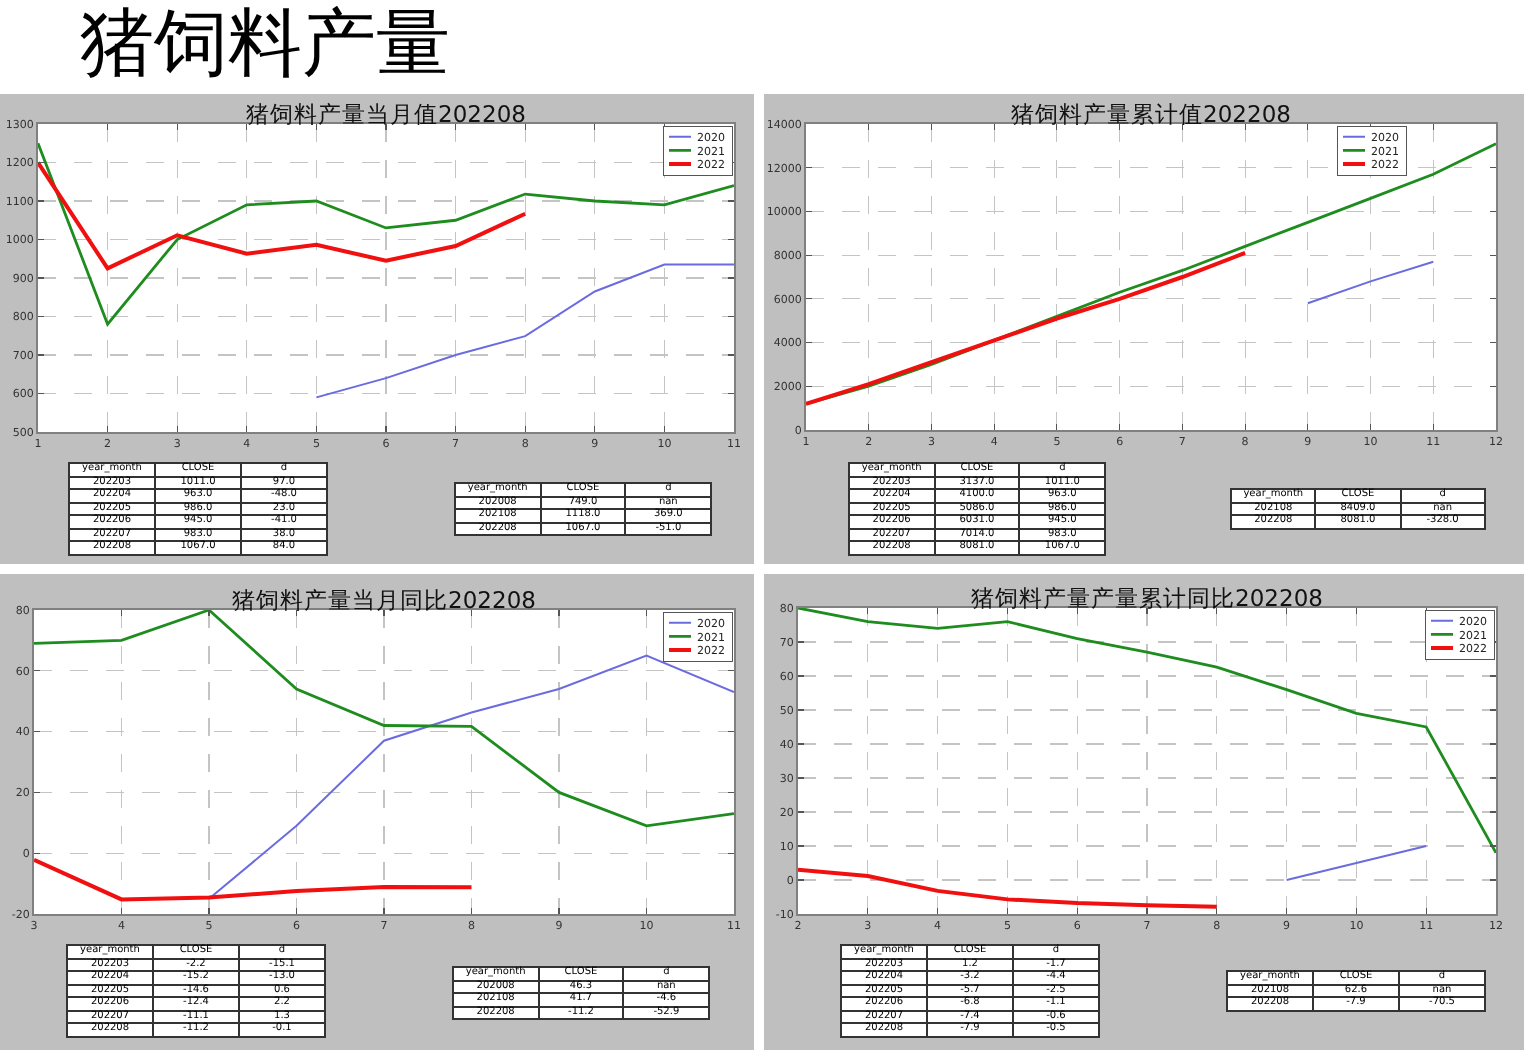 The width and height of the screenshot is (1524, 1050). What do you see at coordinates (386, 114) in the screenshot?
I see `chart-title: 猪饲料产量当月值202208` at bounding box center [386, 114].